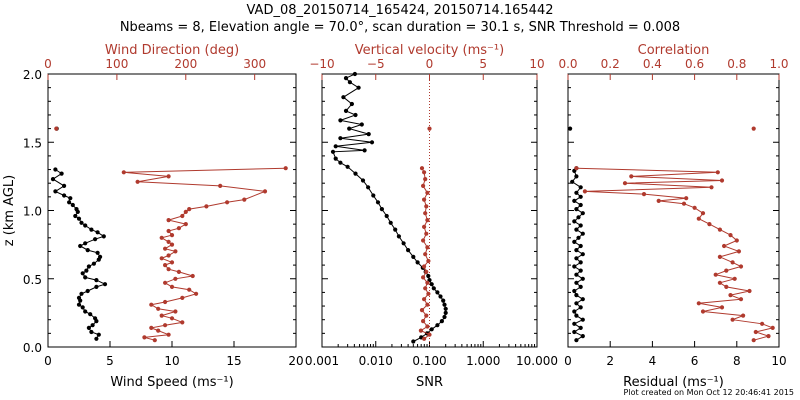 The width and height of the screenshot is (800, 400). Describe the element at coordinates (653, 361) in the screenshot. I see `bottom-tick-label: 4` at that location.